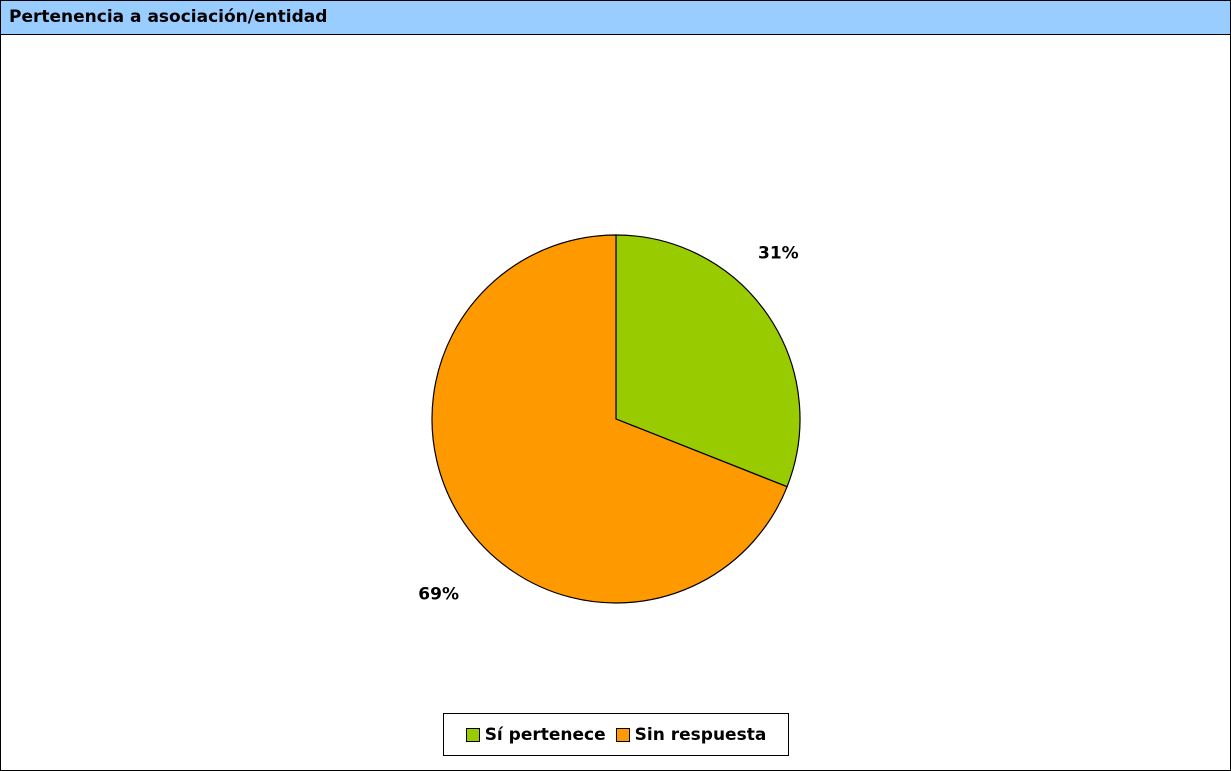 The width and height of the screenshot is (1231, 771). Describe the element at coordinates (778, 254) in the screenshot. I see `pie-label-si-pertenece: 31%` at that location.